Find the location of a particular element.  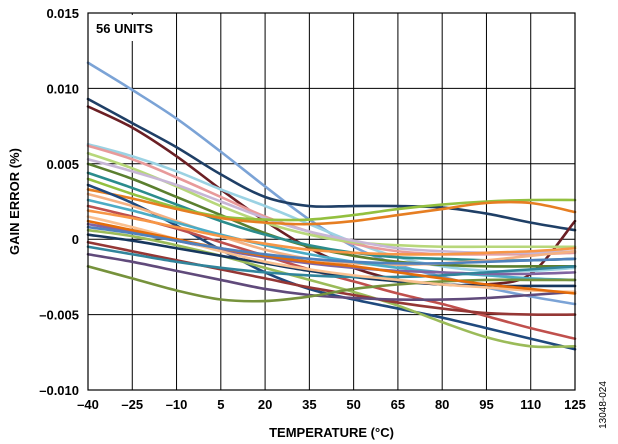

y-tick-label: –0.010 is located at coordinates (59, 390).